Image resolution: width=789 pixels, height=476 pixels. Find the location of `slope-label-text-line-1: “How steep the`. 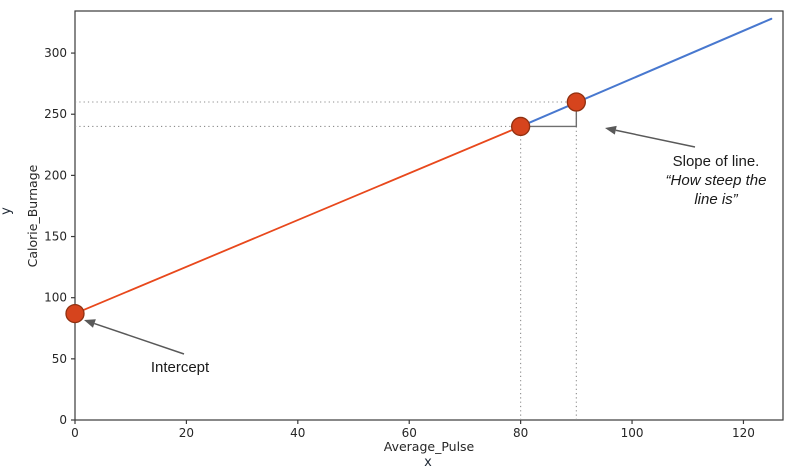

slope-label-text-line-1: “How steep the is located at coordinates (716, 180).